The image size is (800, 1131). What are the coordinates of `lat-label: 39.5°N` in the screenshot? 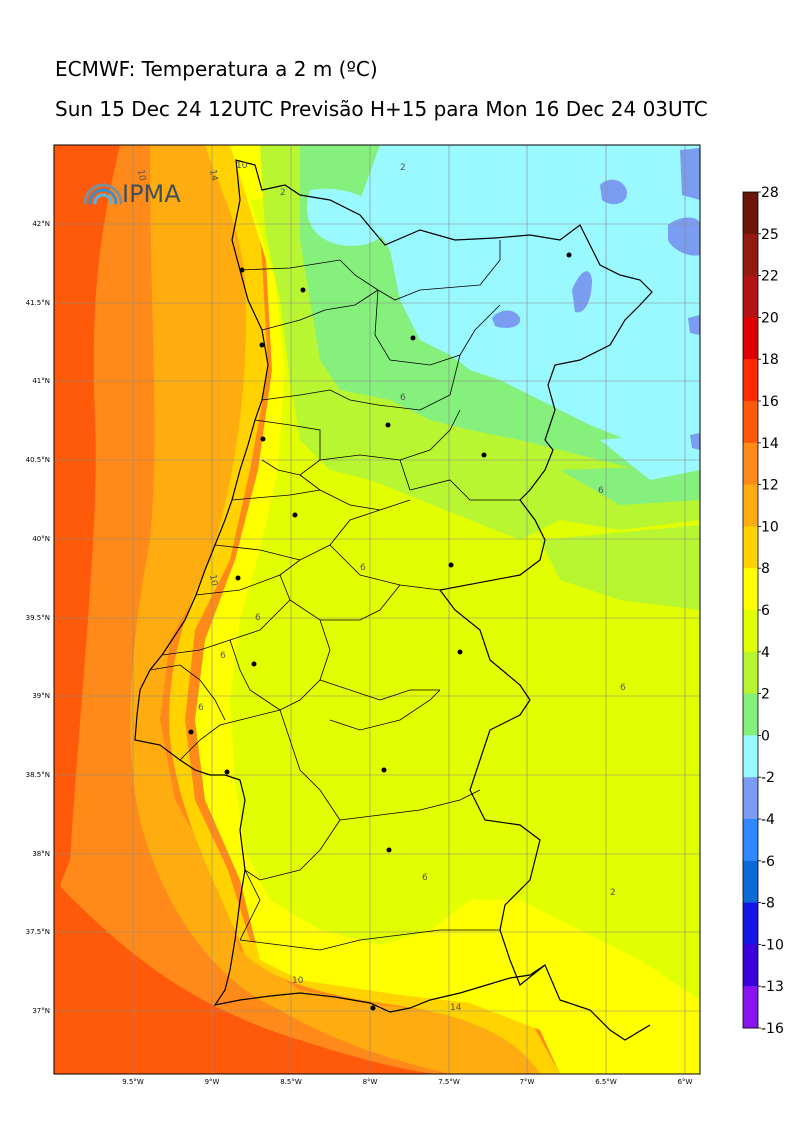 It's located at (38, 618).